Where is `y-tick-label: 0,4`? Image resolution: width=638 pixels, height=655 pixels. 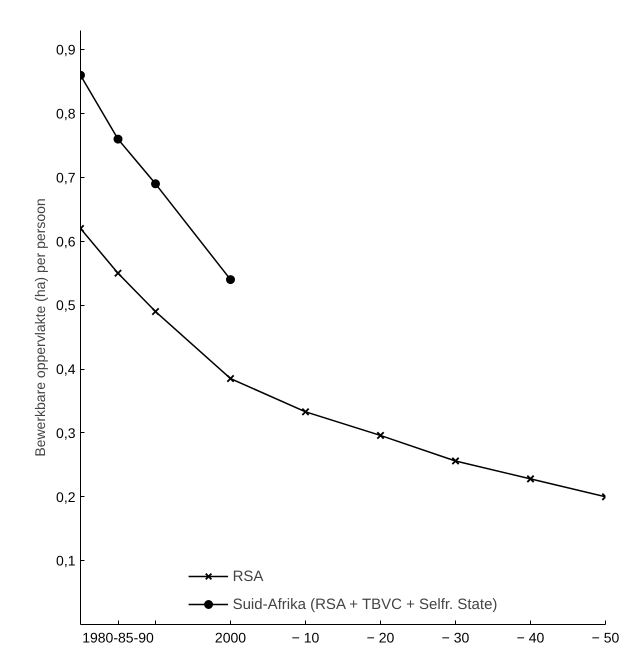 y-tick-label: 0,4 is located at coordinates (66, 369).